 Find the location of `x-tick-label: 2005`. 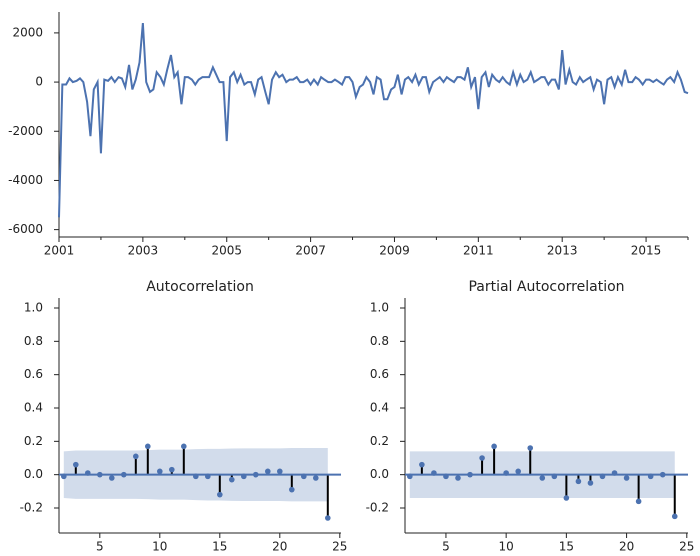

x-tick-label: 2005 is located at coordinates (226, 251).